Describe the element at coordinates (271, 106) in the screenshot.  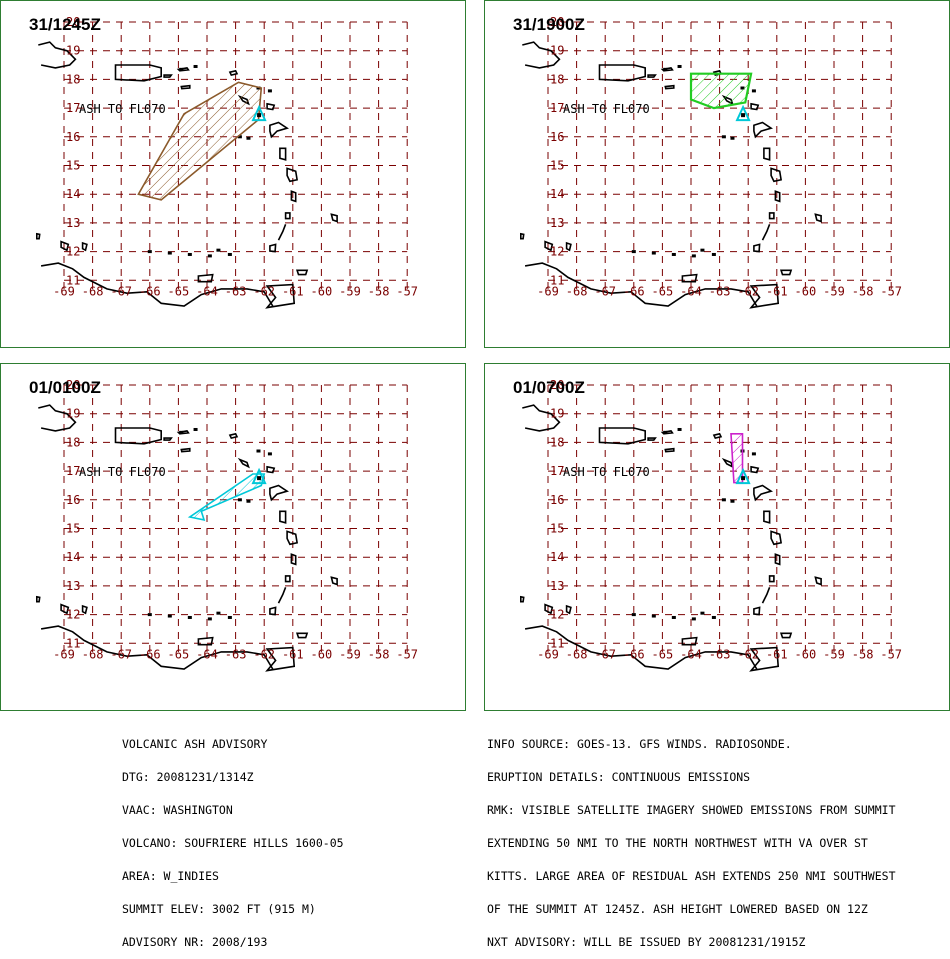
I see `antigua-coast` at that location.